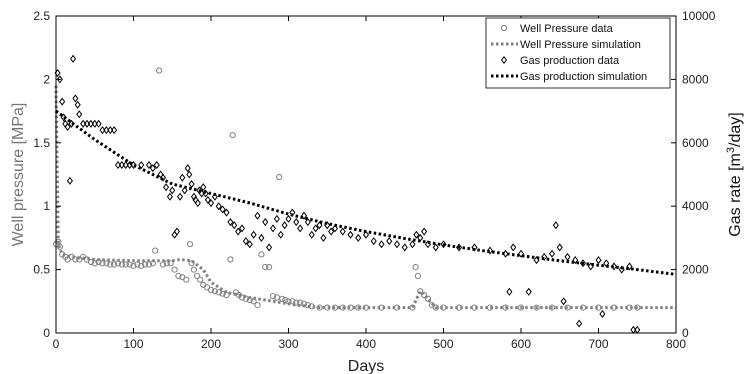  Describe the element at coordinates (560, 61) in the screenshot. I see `legend-item: Gas production data` at that location.